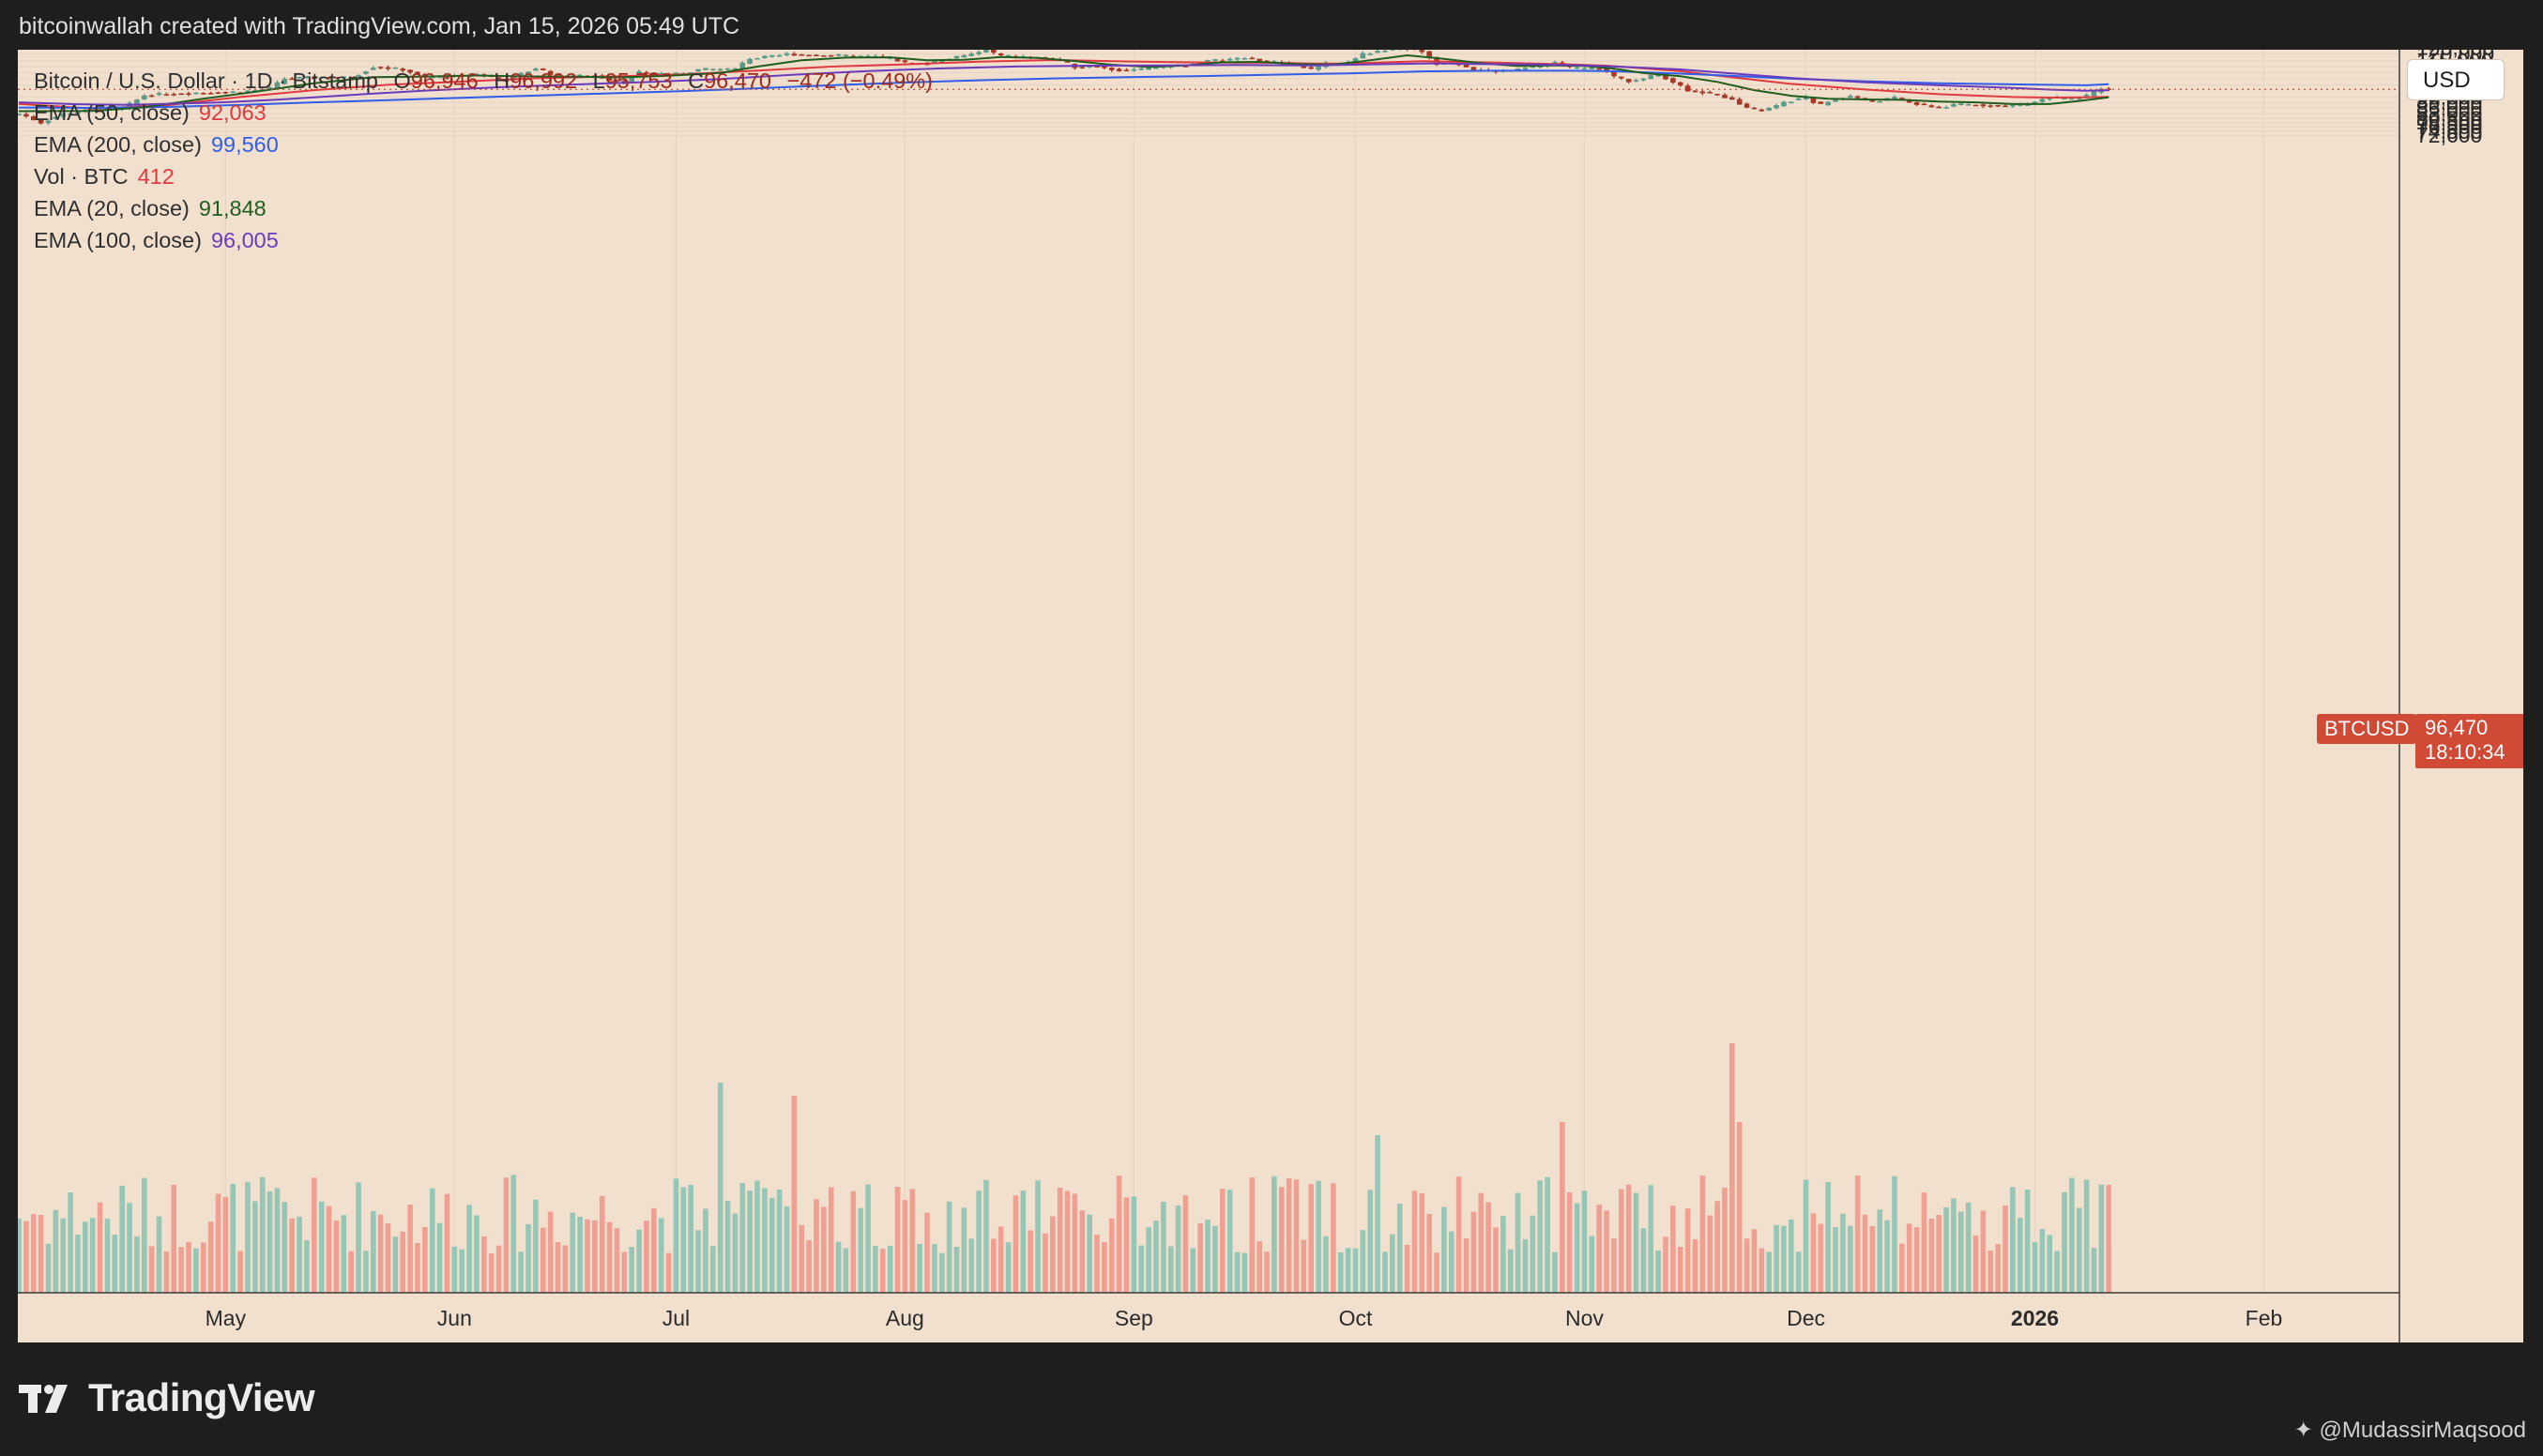  Describe the element at coordinates (112, 208) in the screenshot. I see `indicator-label: EMA (20, close)` at that location.